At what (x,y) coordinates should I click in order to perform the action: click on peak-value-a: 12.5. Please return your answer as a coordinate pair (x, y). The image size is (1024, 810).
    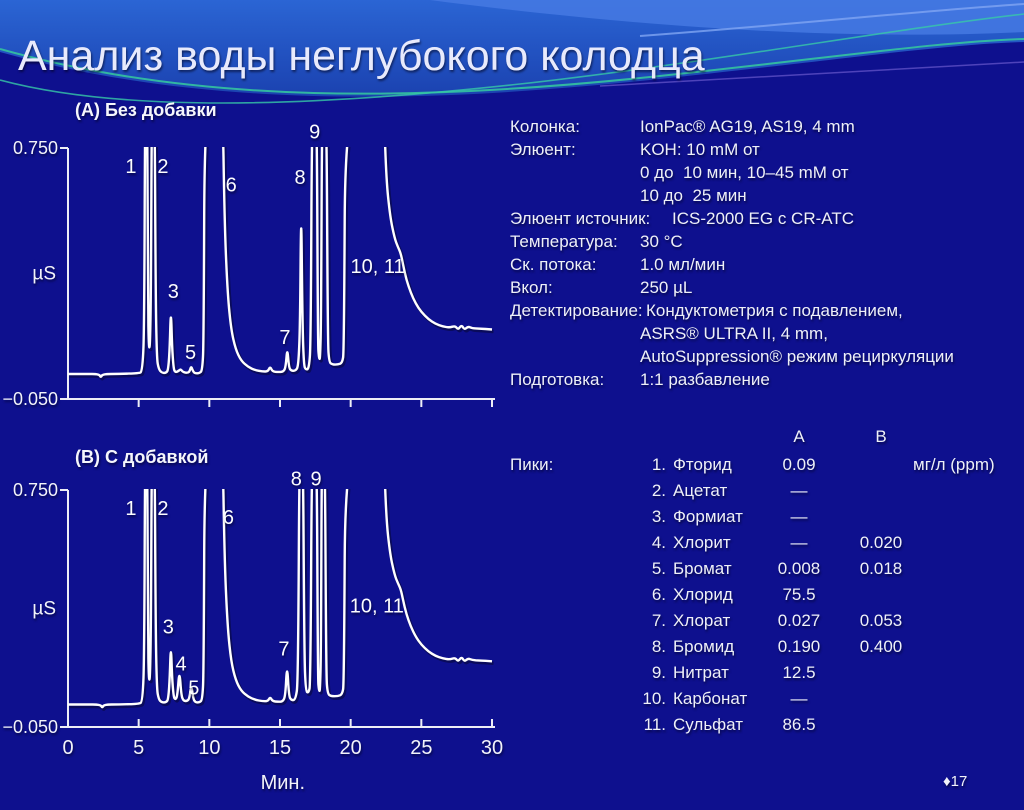
    Looking at the image, I should click on (799, 672).